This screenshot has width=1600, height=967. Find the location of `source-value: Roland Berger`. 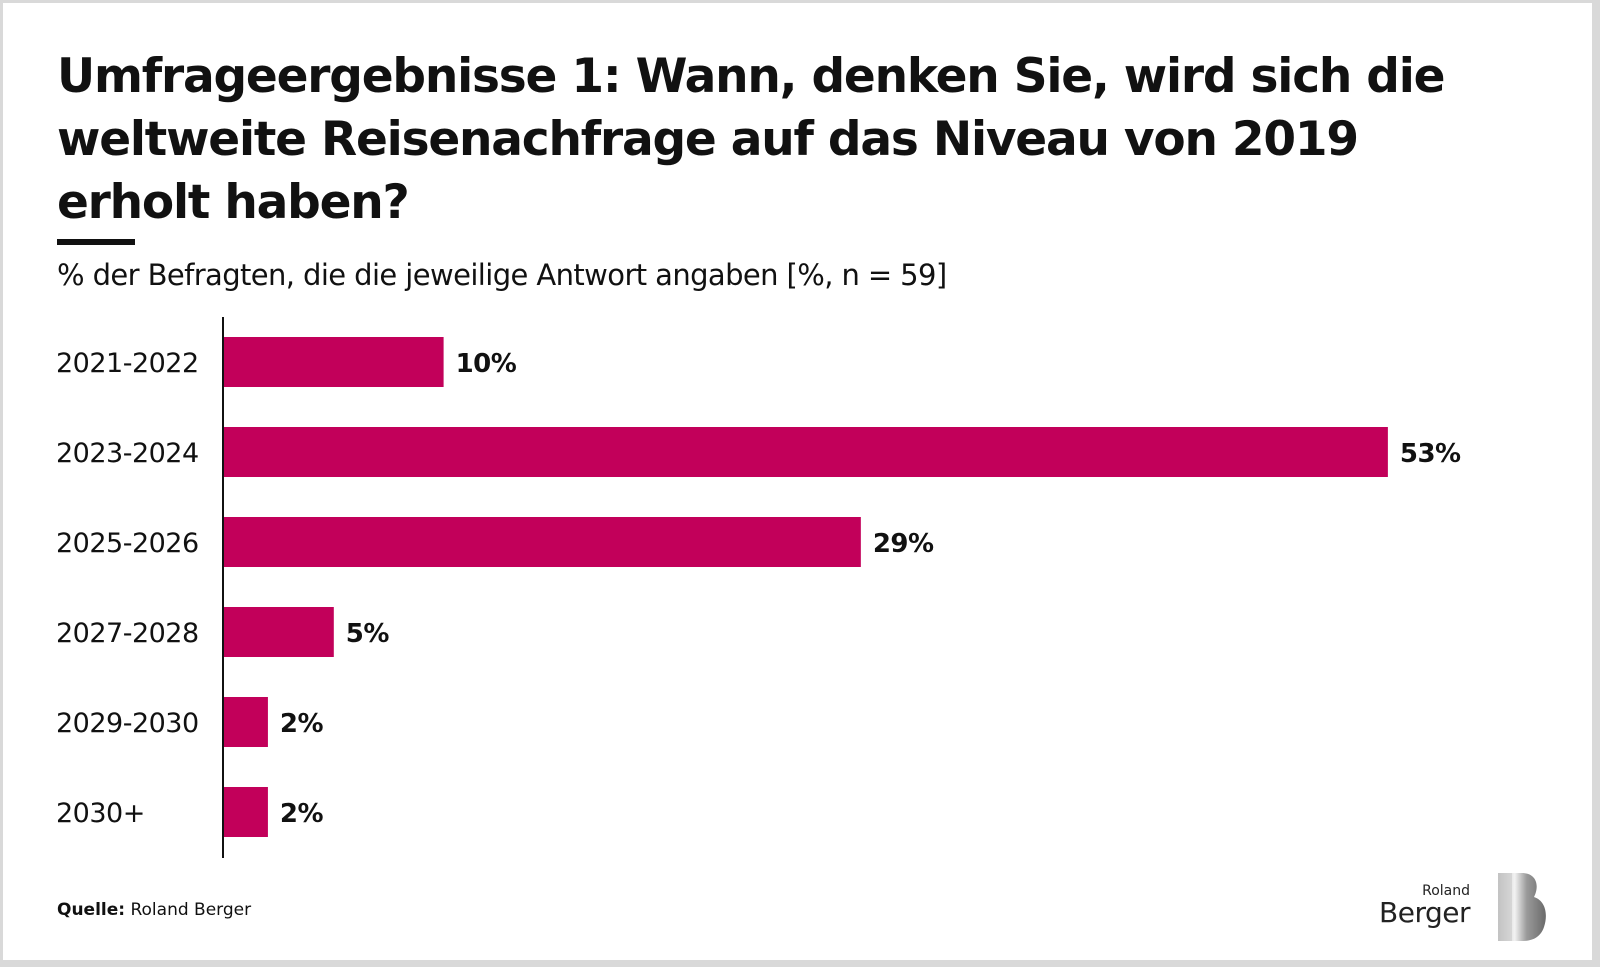

source-value: Roland Berger is located at coordinates (191, 910).